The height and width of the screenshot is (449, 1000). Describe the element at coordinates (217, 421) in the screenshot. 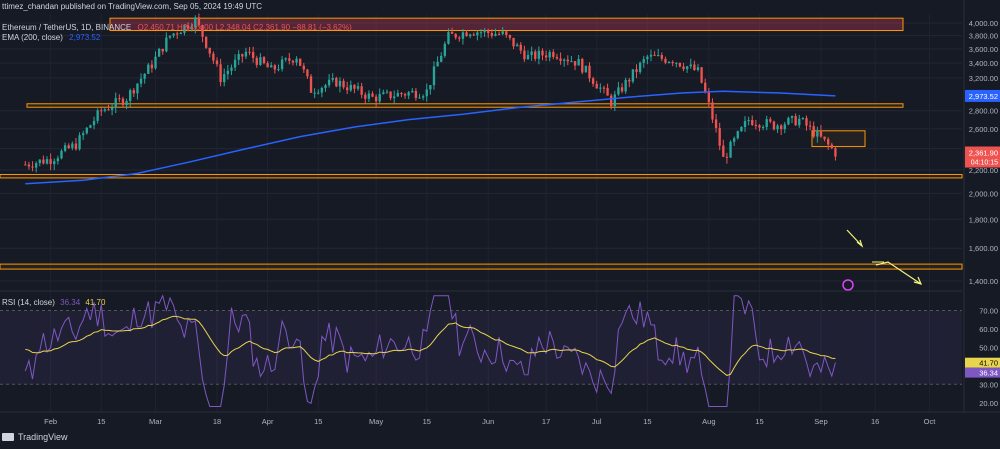

I see `time-tick-label: 18` at that location.